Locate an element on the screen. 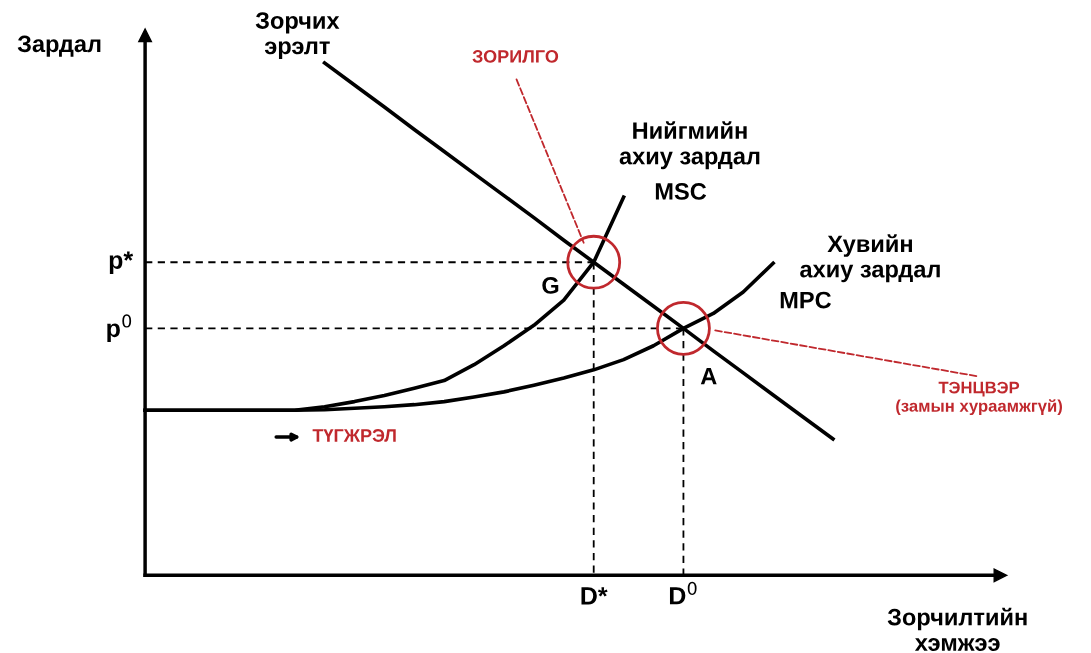 This screenshot has height=653, width=1091. text: ЗОРИЛГО is located at coordinates (515, 56).